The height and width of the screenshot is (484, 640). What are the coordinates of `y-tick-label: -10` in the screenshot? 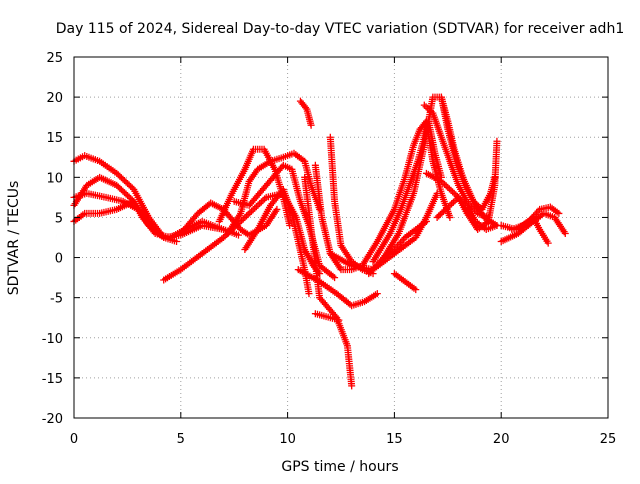 It's located at (52, 339).